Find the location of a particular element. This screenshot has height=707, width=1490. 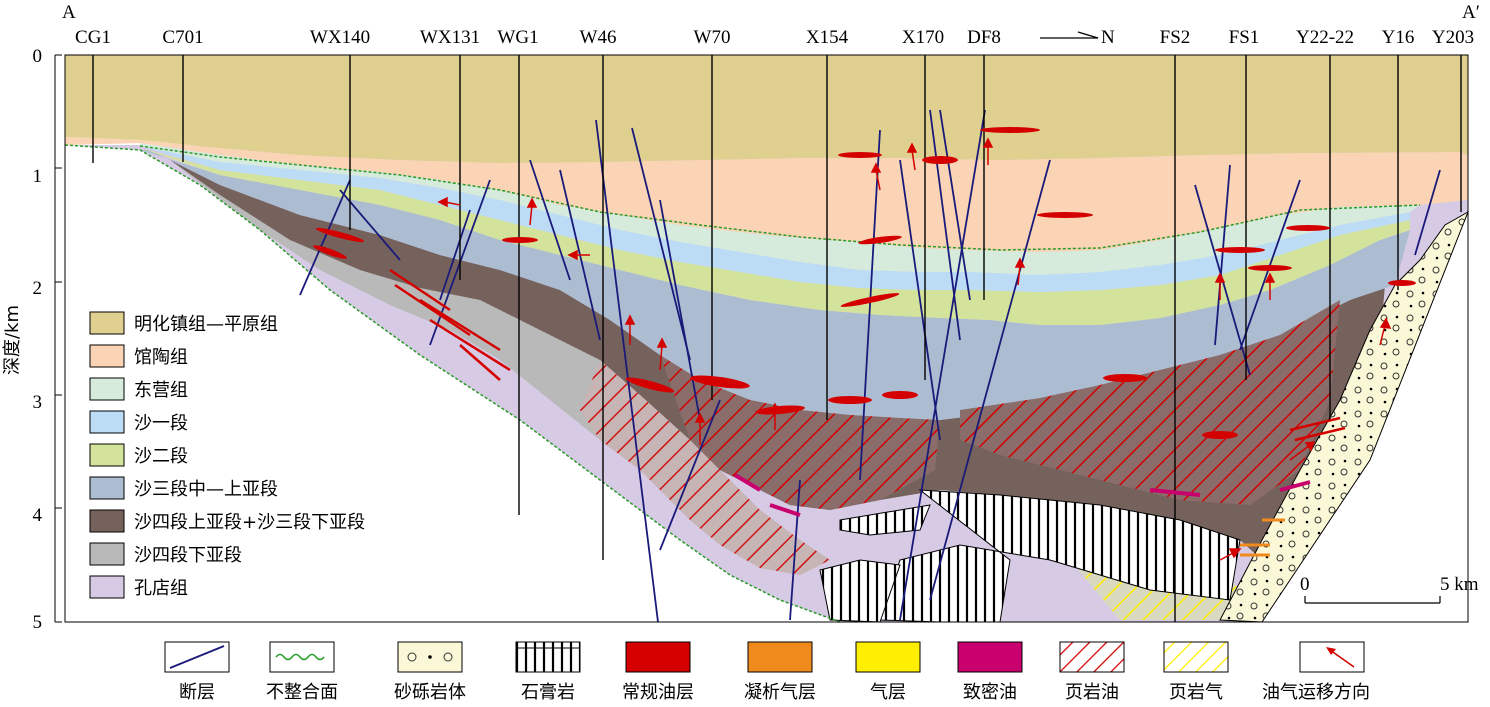

legend-label: 明化镇组—平原组 is located at coordinates (206, 324).